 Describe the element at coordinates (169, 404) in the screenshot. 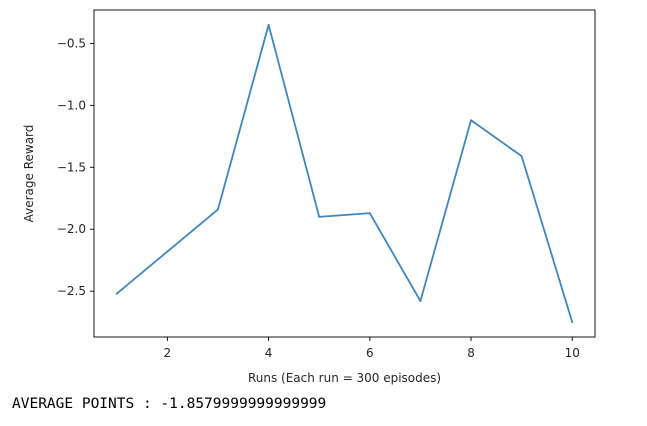

I see `average-points-output: AVERAGE POINTS : -1.8579999999999999` at that location.